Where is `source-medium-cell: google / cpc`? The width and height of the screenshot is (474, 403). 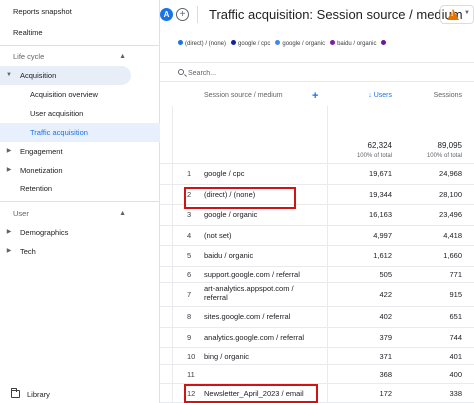
source-medium-cell: google / cpc is located at coordinates (224, 173).